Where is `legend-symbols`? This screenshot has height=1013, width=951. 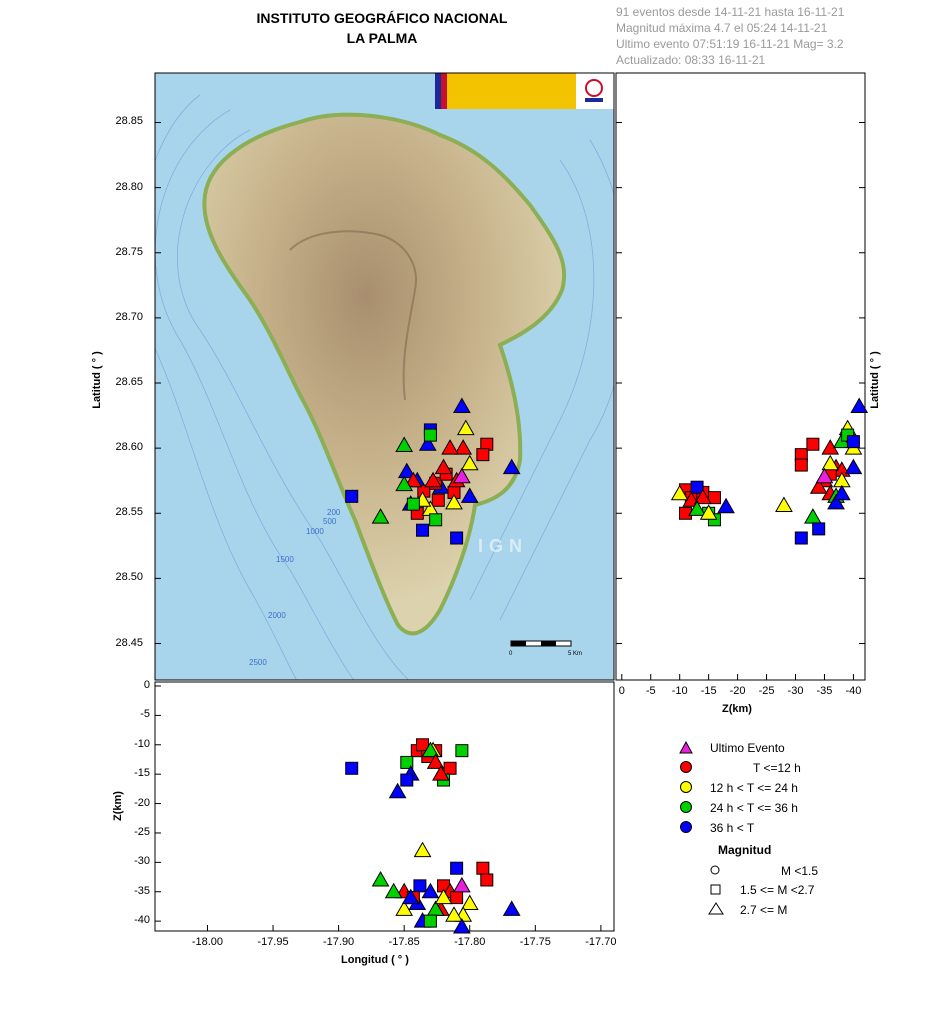 legend-symbols is located at coordinates (701, 827).